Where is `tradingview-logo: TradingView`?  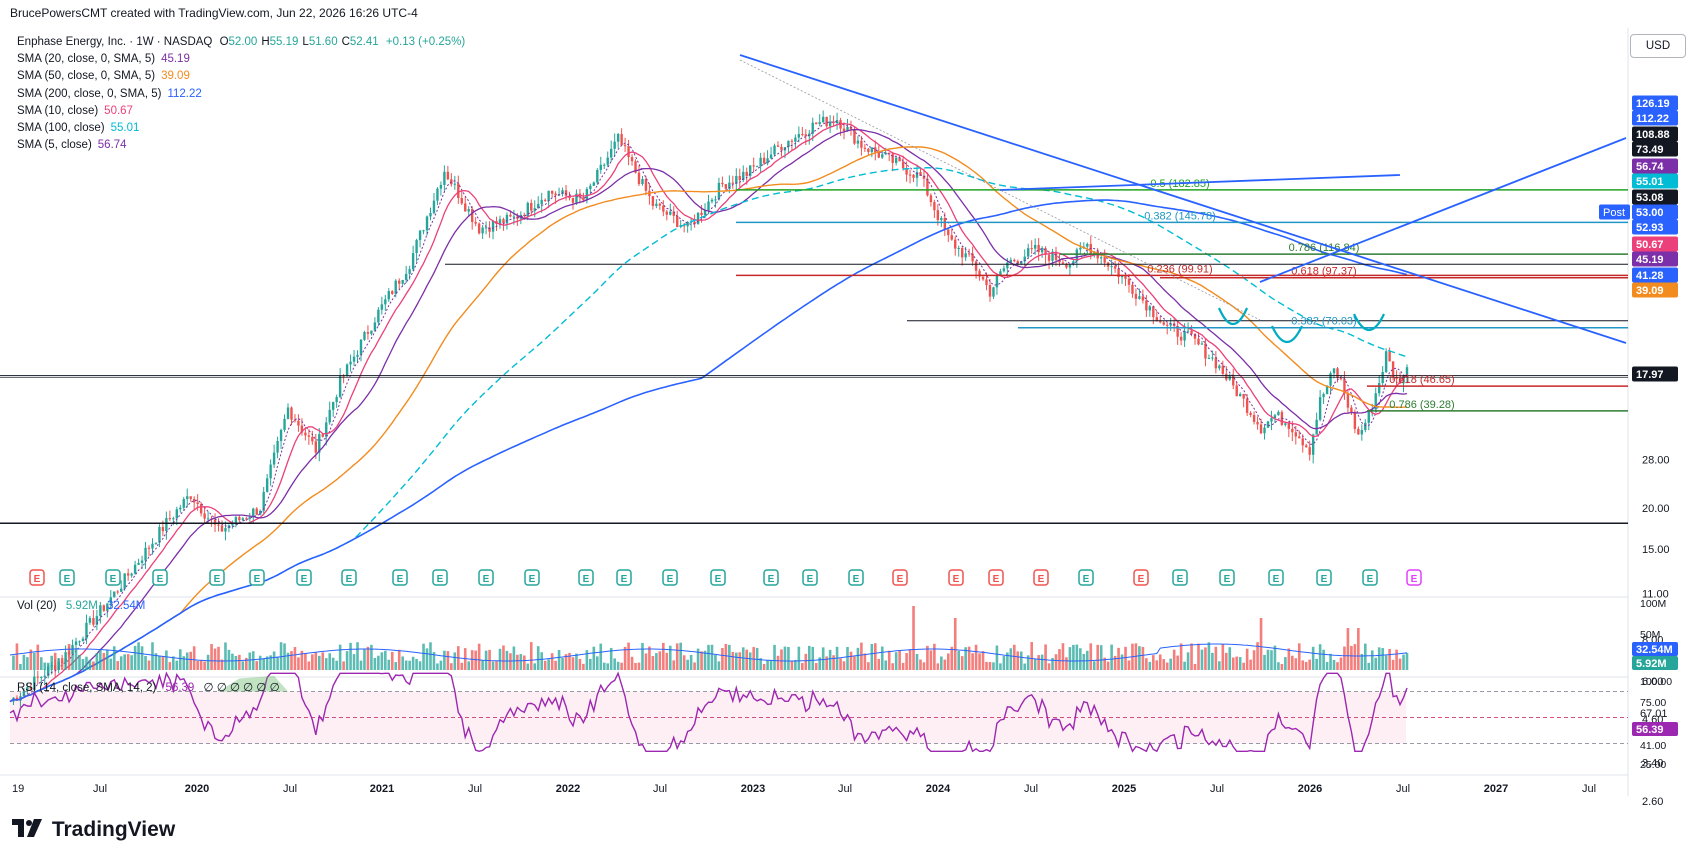 tradingview-logo: TradingView is located at coordinates (93, 830).